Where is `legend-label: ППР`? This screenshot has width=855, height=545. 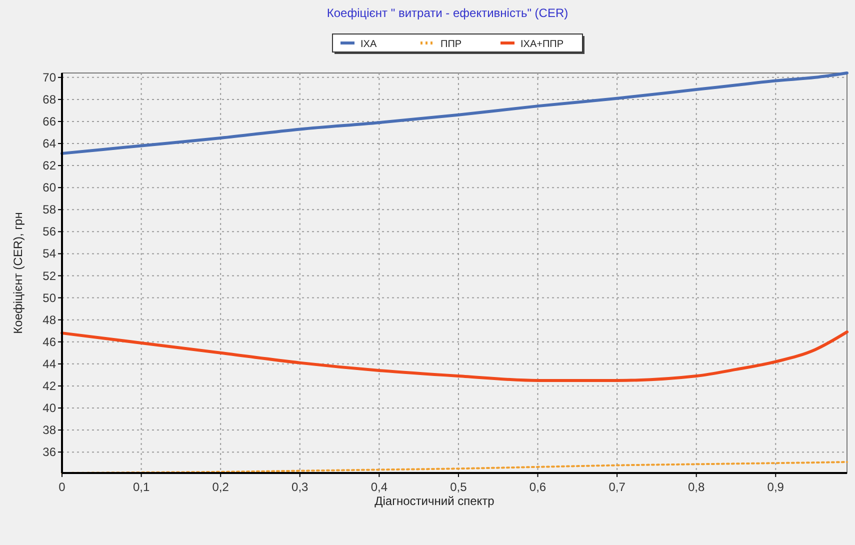 legend-label: ППР is located at coordinates (451, 44).